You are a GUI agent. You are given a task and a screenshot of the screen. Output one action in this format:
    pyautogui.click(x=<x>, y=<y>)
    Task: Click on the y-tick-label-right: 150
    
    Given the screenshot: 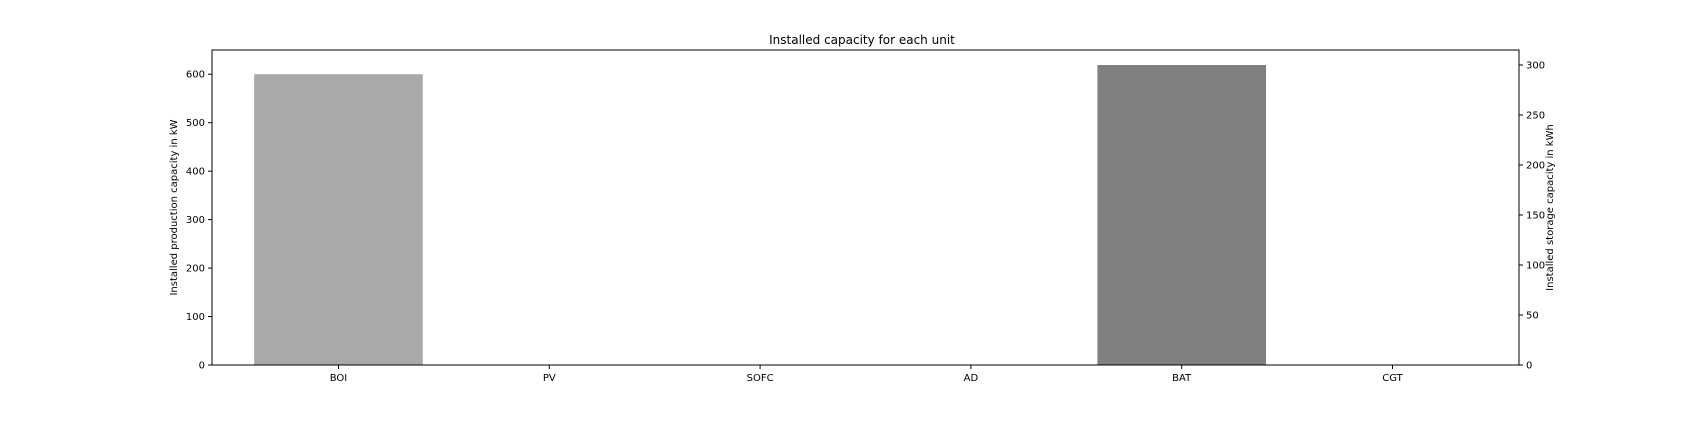 What is the action you would take?
    pyautogui.click(x=1535, y=216)
    